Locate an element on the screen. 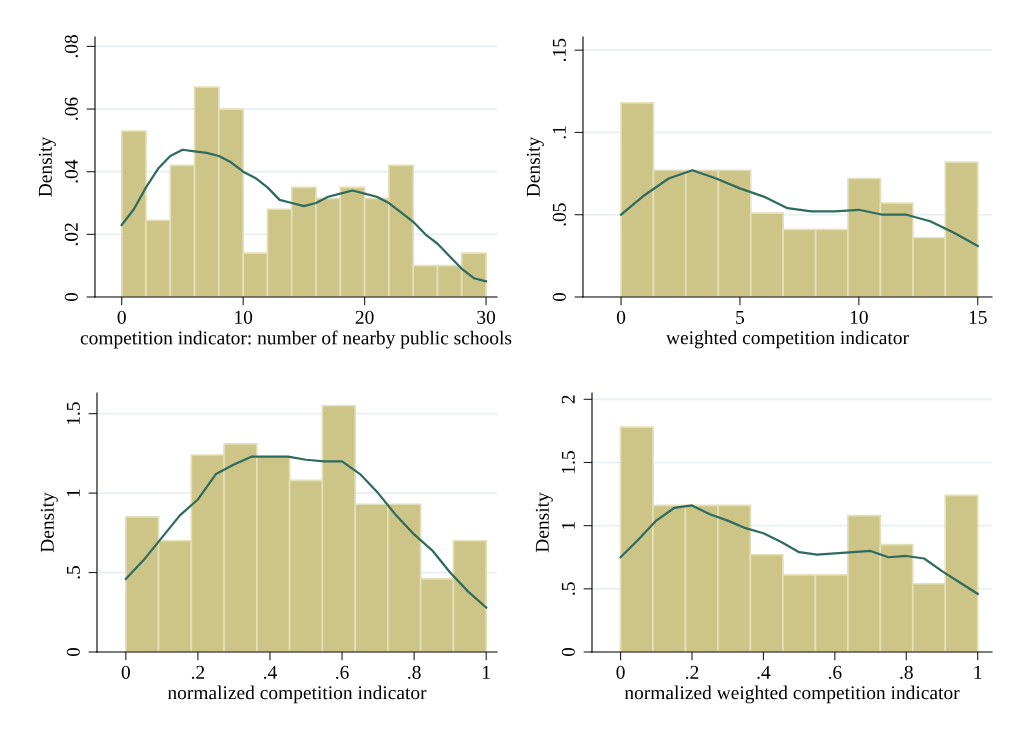 This screenshot has width=1018, height=745. y-tick-label: .08 is located at coordinates (71, 46).